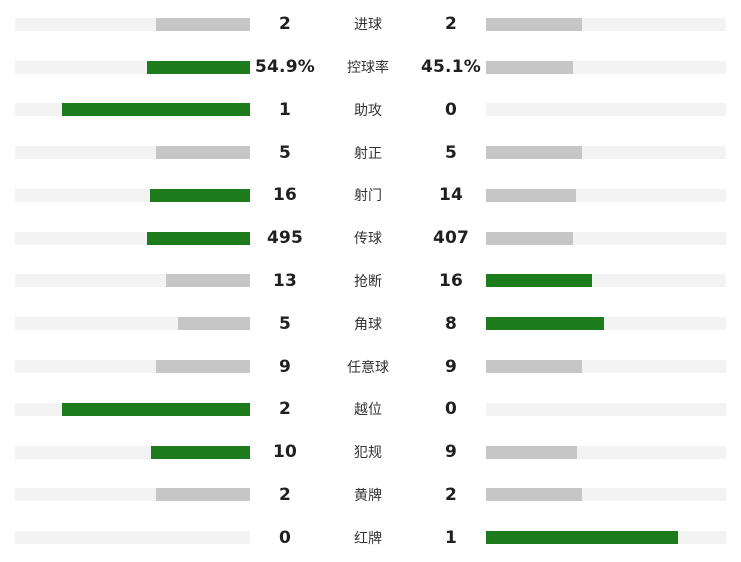 This screenshot has height=562, width=741. I want to click on home-stat-value: 13, so click(285, 280).